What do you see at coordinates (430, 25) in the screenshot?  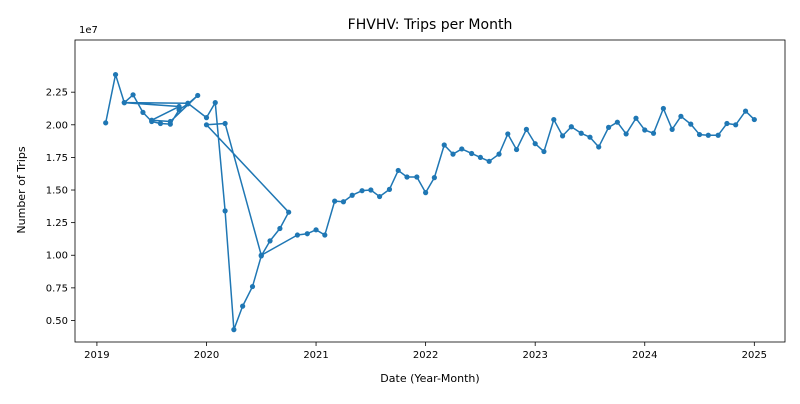 I see `chart-title: FHVHV: Trips per Month` at bounding box center [430, 25].